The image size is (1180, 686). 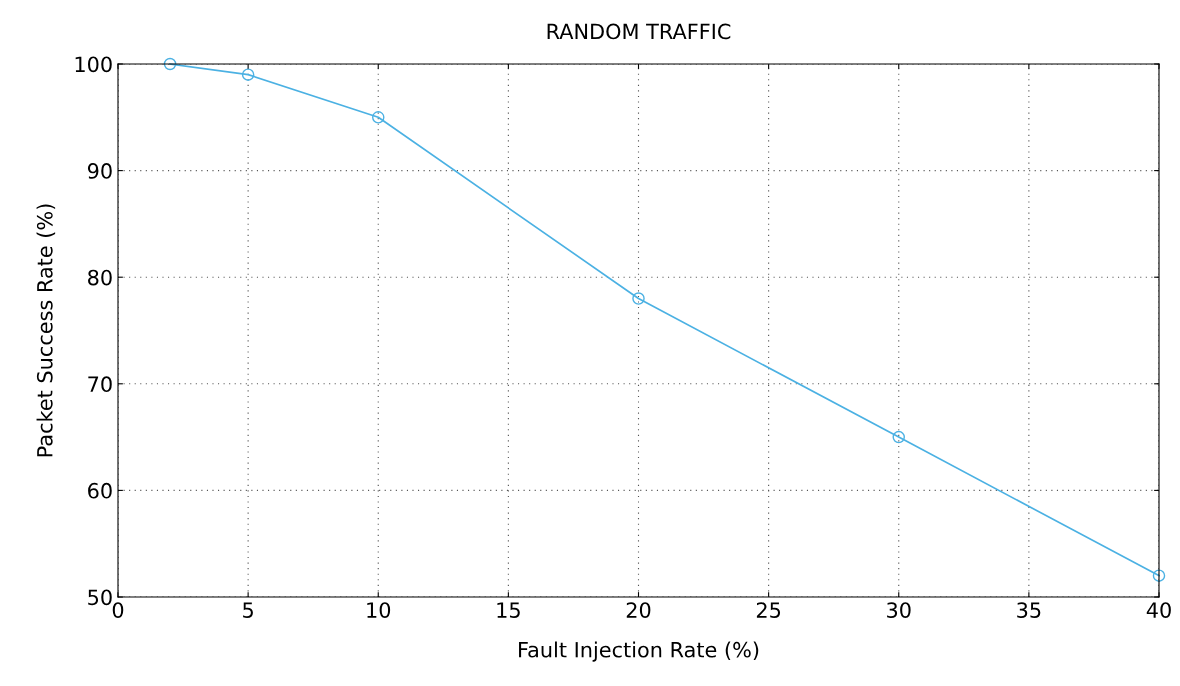 What do you see at coordinates (99, 171) in the screenshot?
I see `y-tick-label: 90` at bounding box center [99, 171].